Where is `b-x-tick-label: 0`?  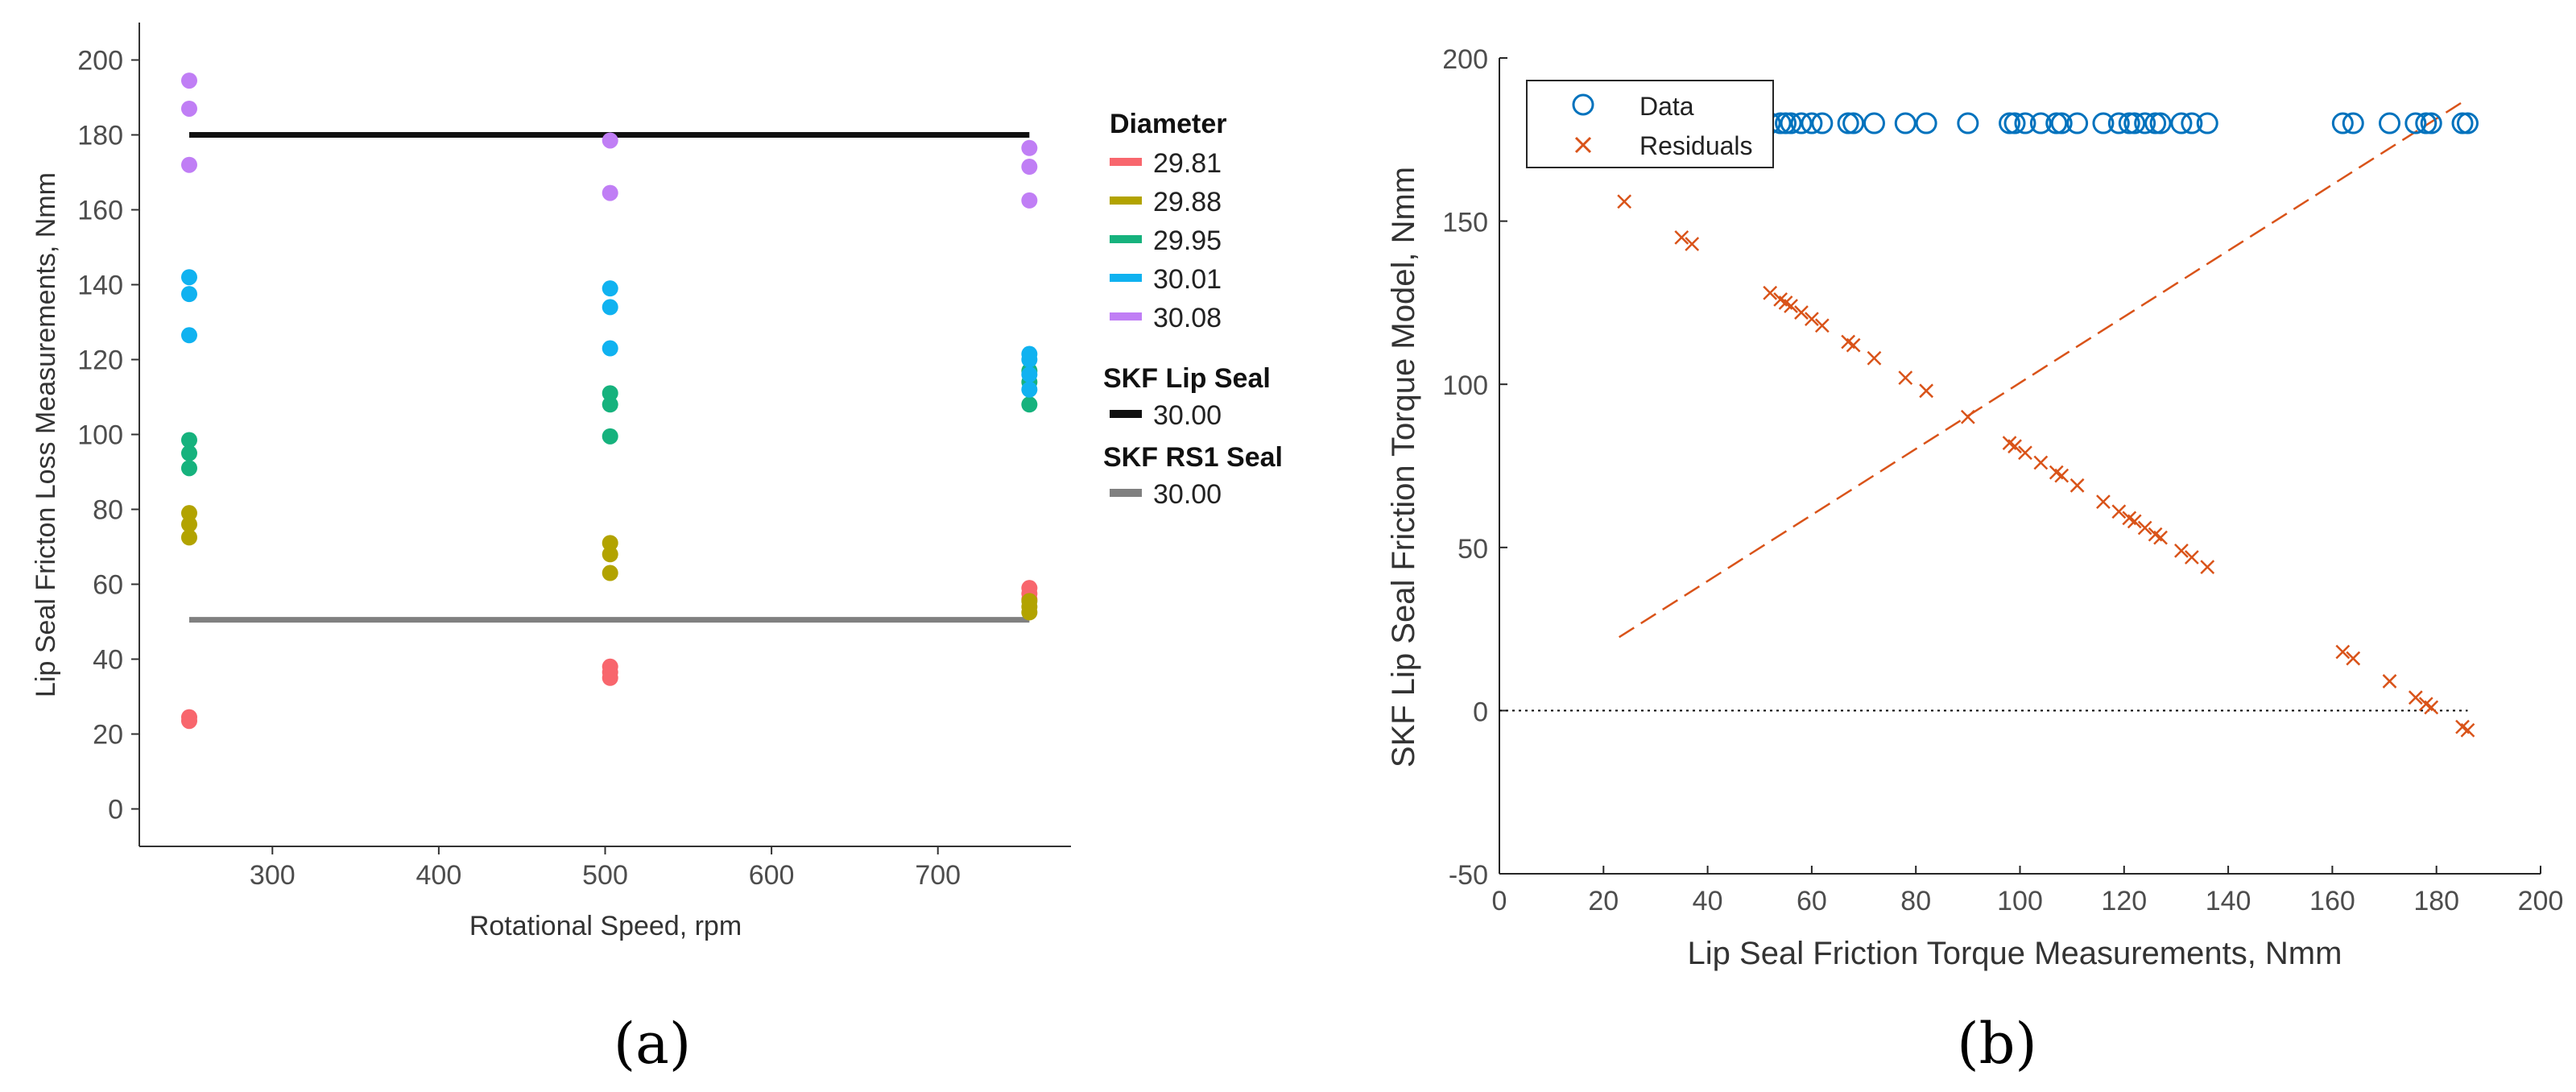
b-x-tick-label: 0 is located at coordinates (1499, 901).